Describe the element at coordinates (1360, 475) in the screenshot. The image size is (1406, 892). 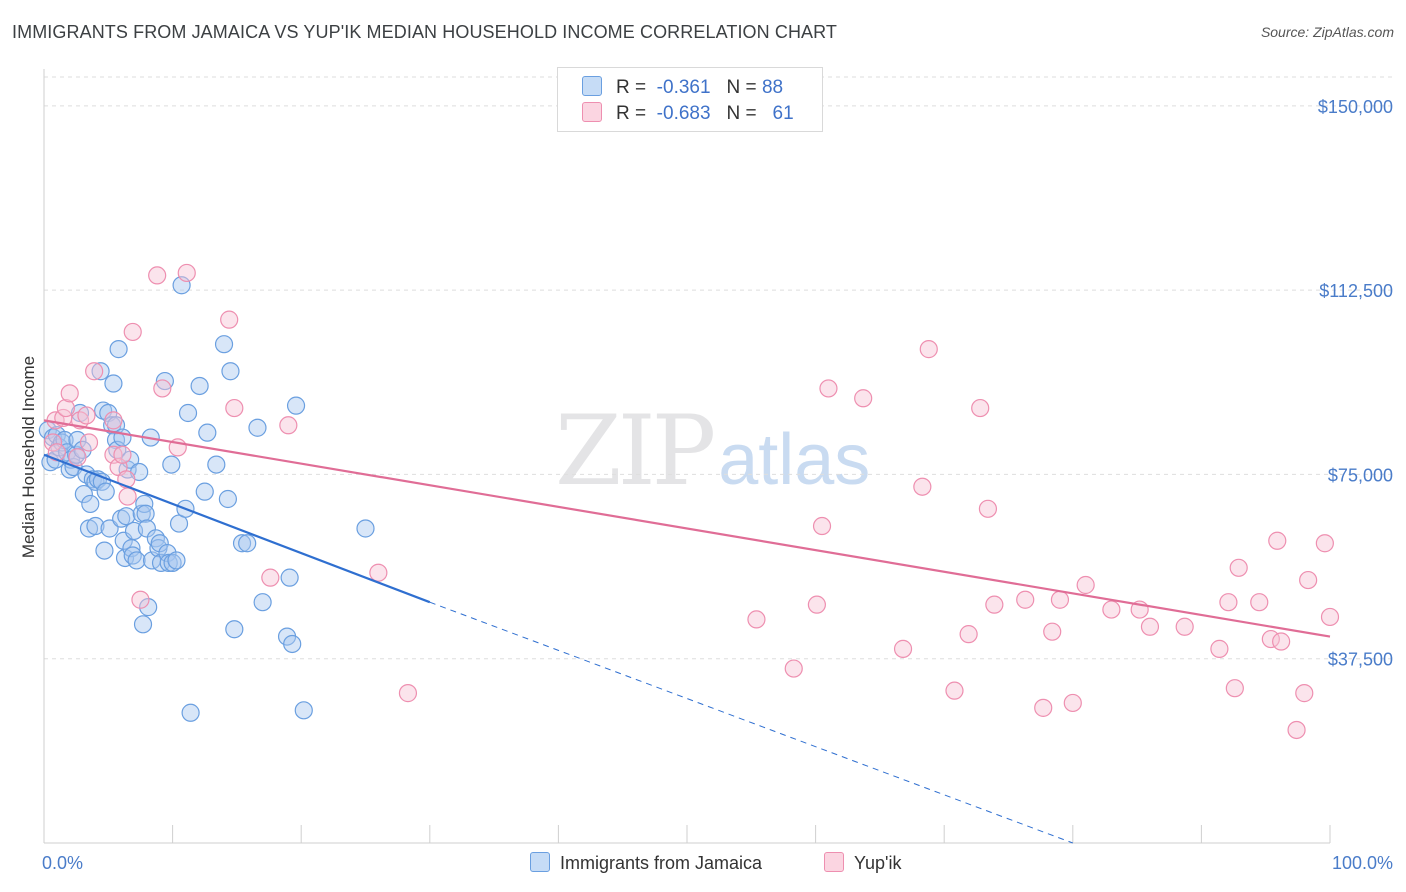
I see `y-tick-label: $75,000` at that location.